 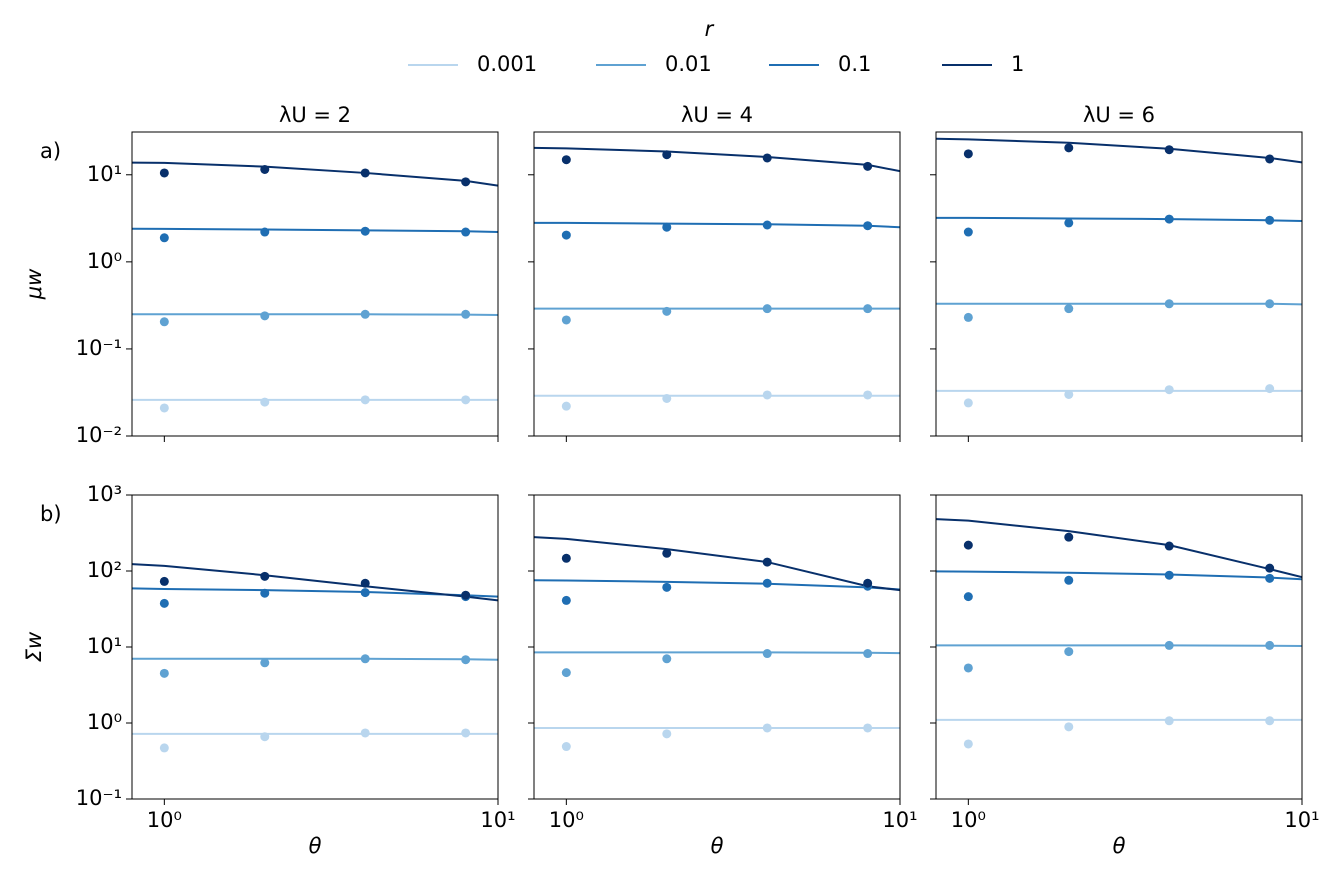 What do you see at coordinates (717, 115) in the screenshot?
I see `panel-title: λU = 4` at bounding box center [717, 115].